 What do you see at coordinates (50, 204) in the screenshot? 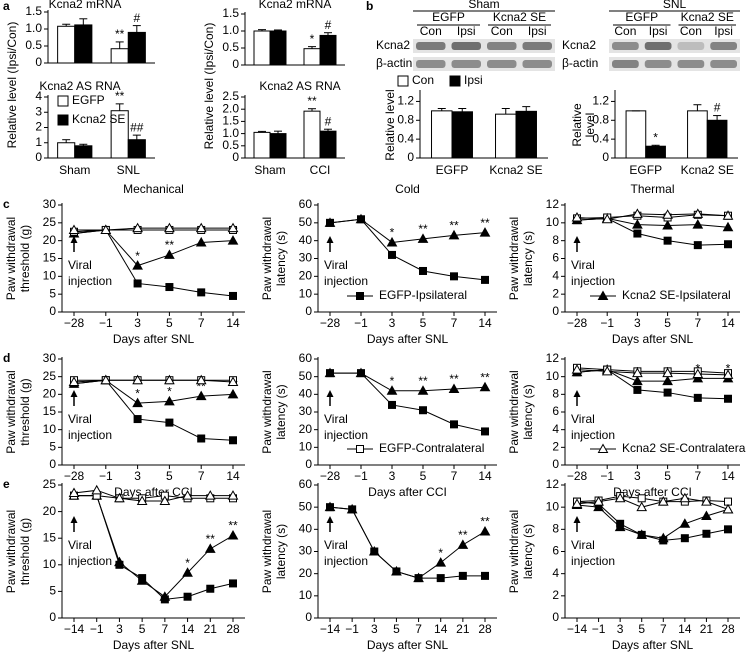
I see `y-tick-label: 30` at bounding box center [50, 204].